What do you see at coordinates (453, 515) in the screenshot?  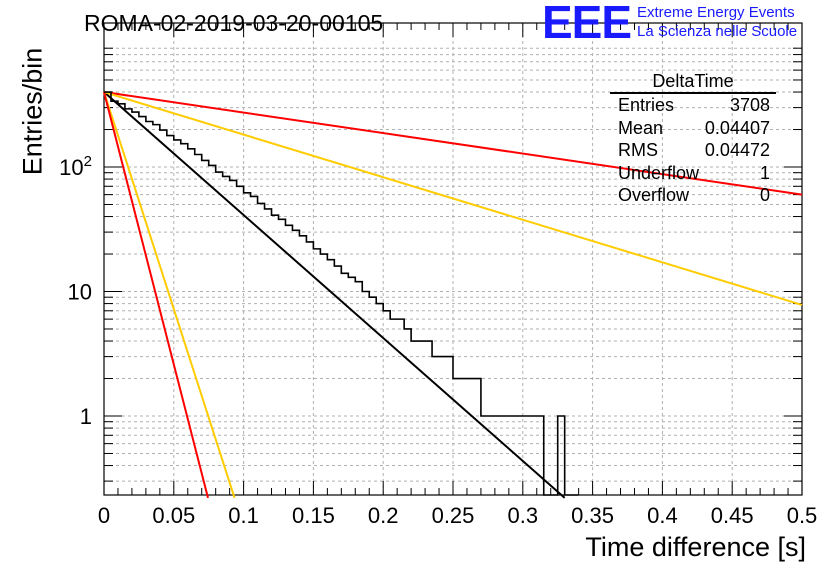 I see `x-tick-label: 0.25` at bounding box center [453, 515].